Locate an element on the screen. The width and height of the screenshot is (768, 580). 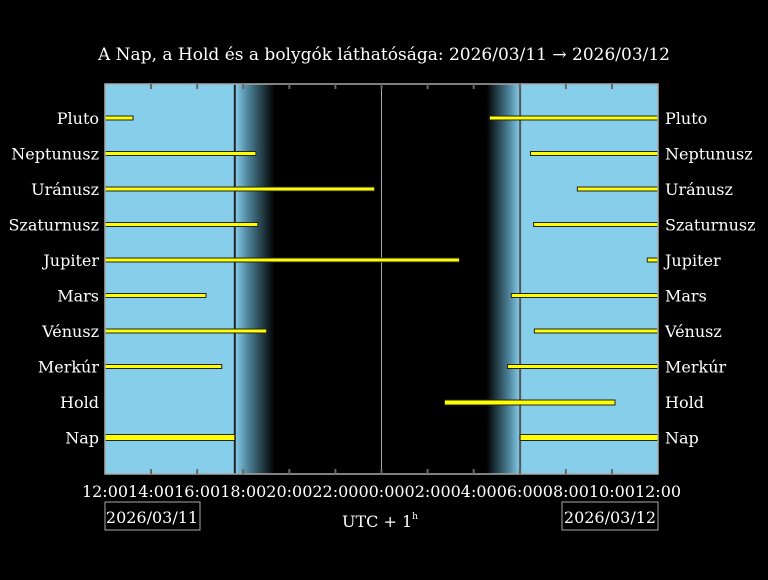
x-tick-label: 20:00 is located at coordinates (289, 491).